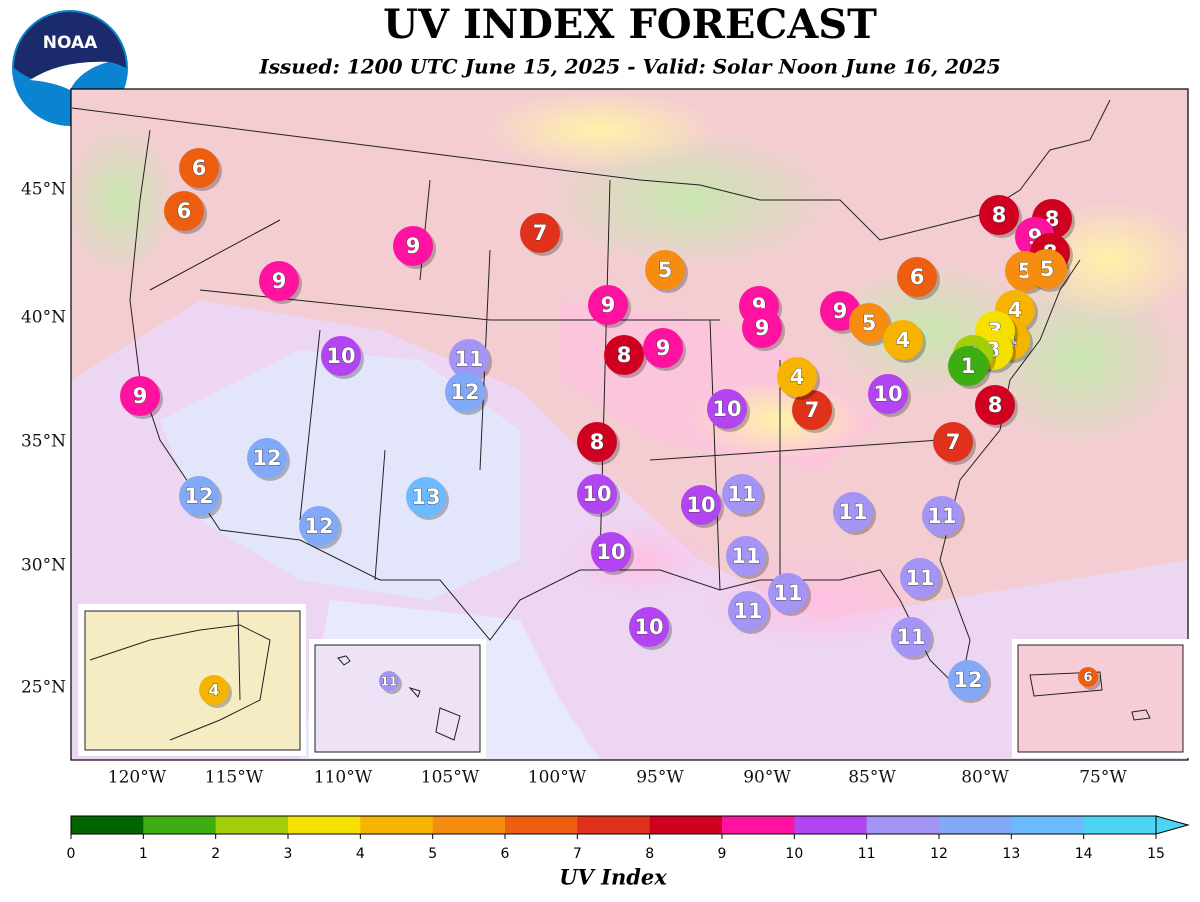 This screenshot has width=1200, height=902. Describe the element at coordinates (985, 778) in the screenshot. I see `lon-label: 80°W` at that location.